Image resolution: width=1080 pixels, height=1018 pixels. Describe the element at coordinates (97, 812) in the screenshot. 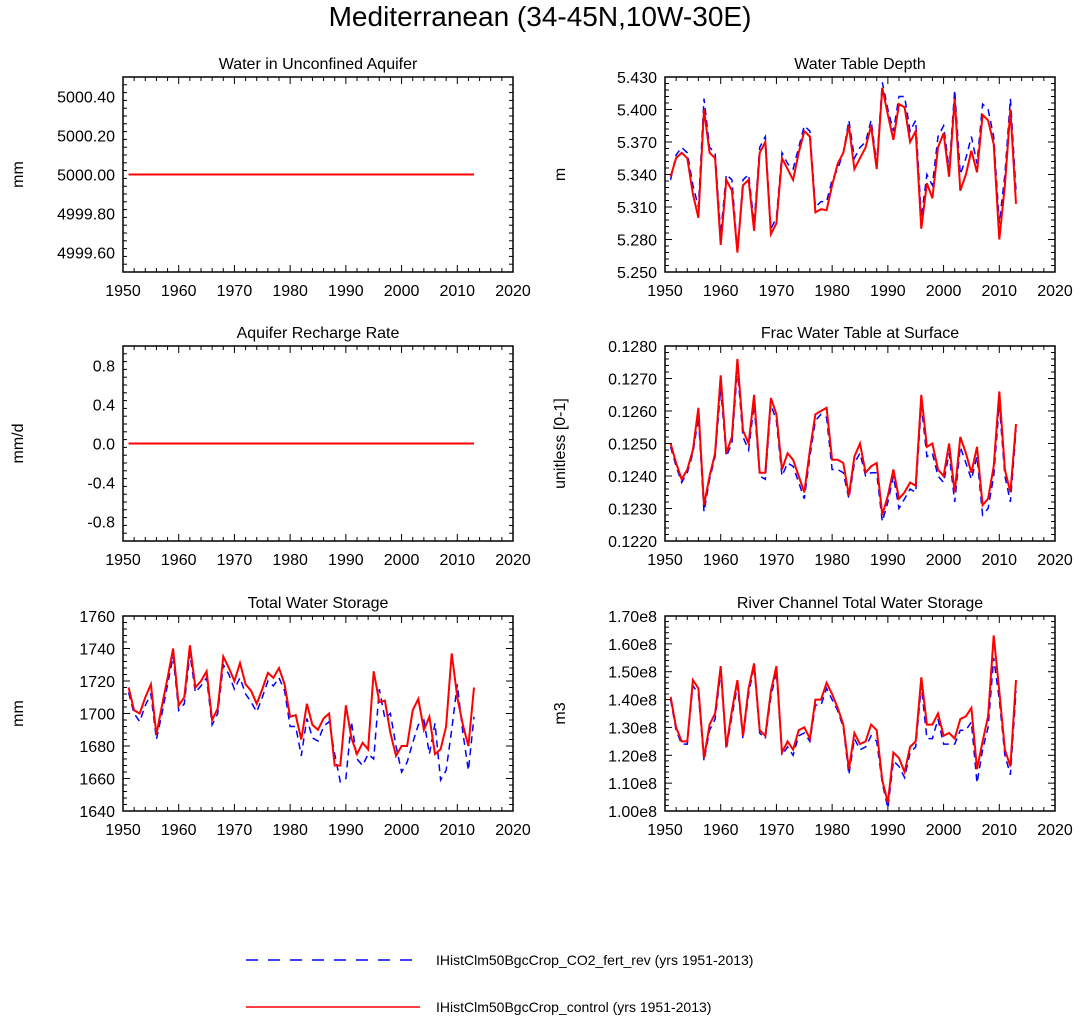

I see `y-tick-label: 1640` at that location.